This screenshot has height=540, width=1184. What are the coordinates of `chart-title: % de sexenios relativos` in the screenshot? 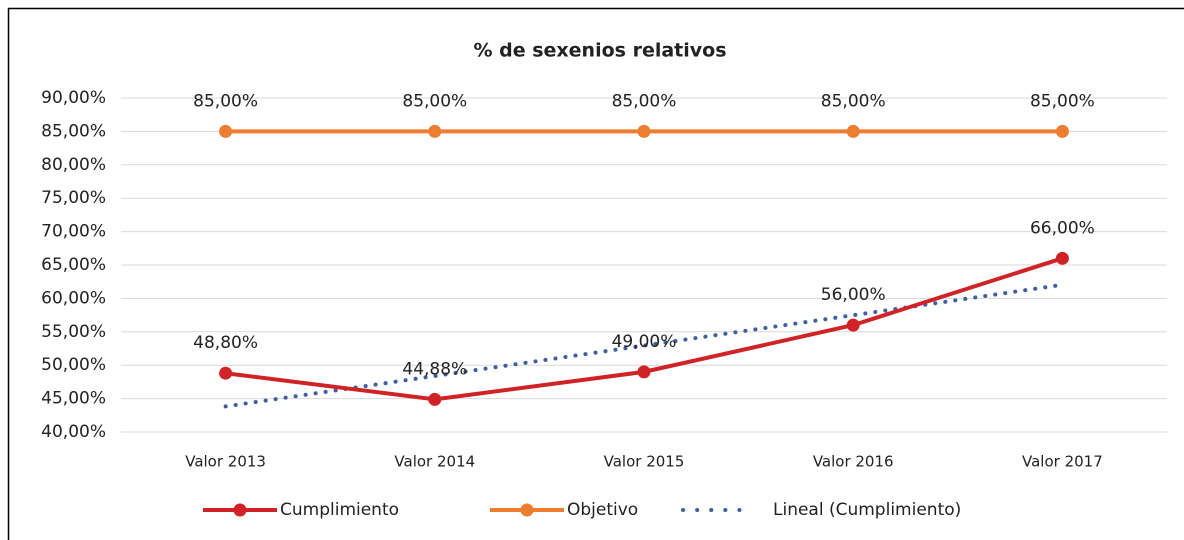 It's located at (599, 51).